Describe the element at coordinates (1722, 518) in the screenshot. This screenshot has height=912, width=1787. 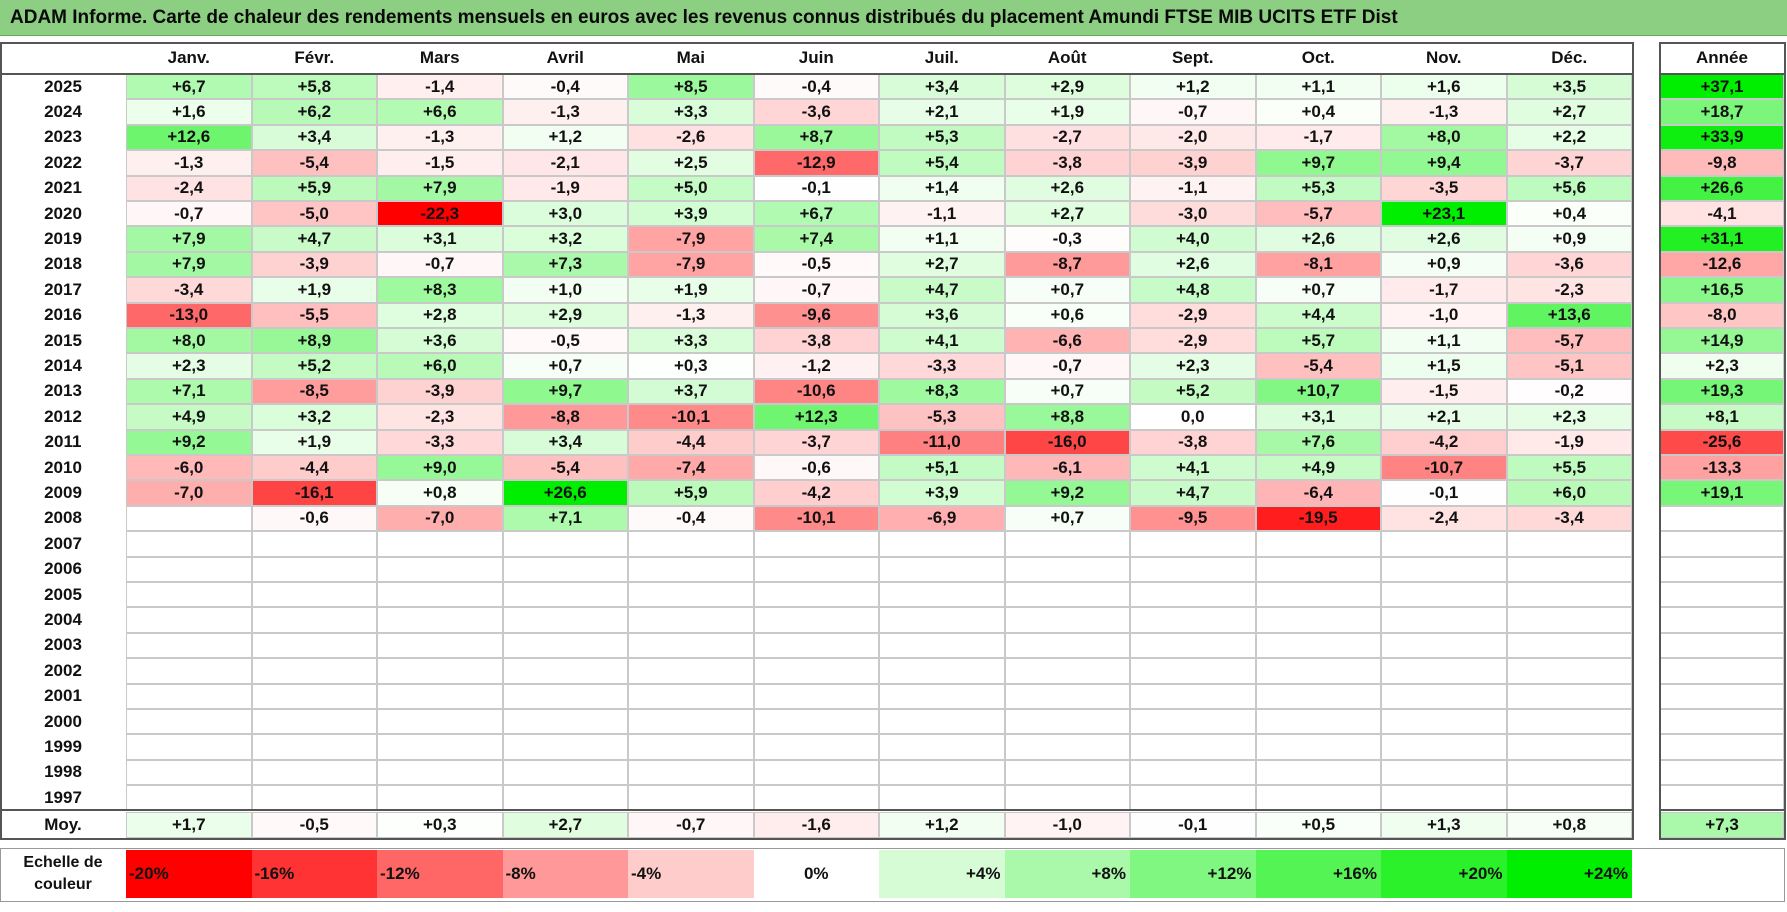
I see `annual-cell` at that location.